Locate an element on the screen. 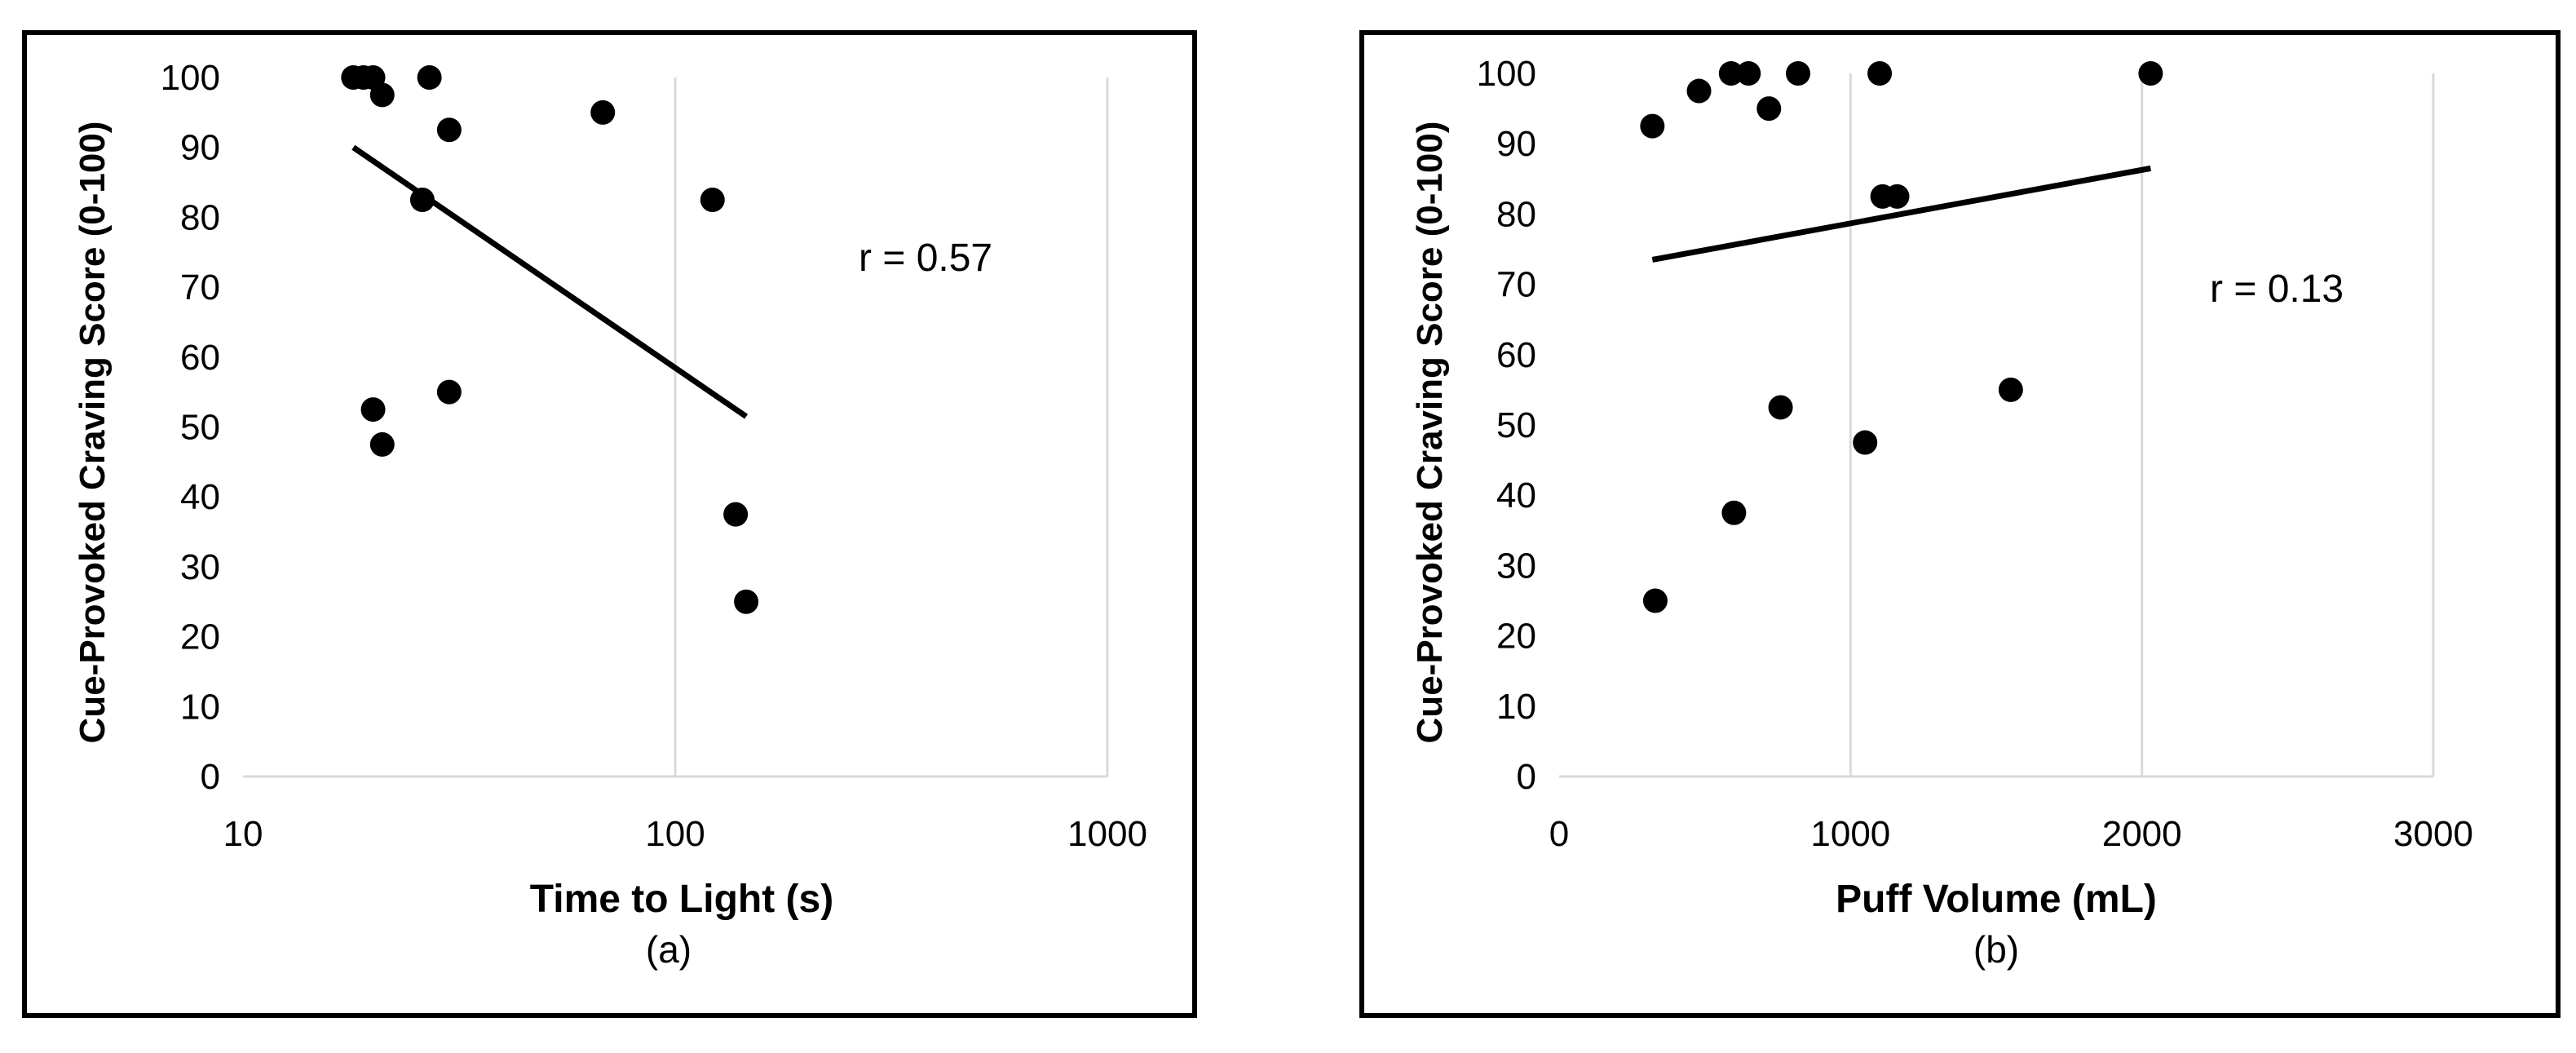 Image resolution: width=2576 pixels, height=1053 pixels. panel-b-trendline-group is located at coordinates (1901, 214).